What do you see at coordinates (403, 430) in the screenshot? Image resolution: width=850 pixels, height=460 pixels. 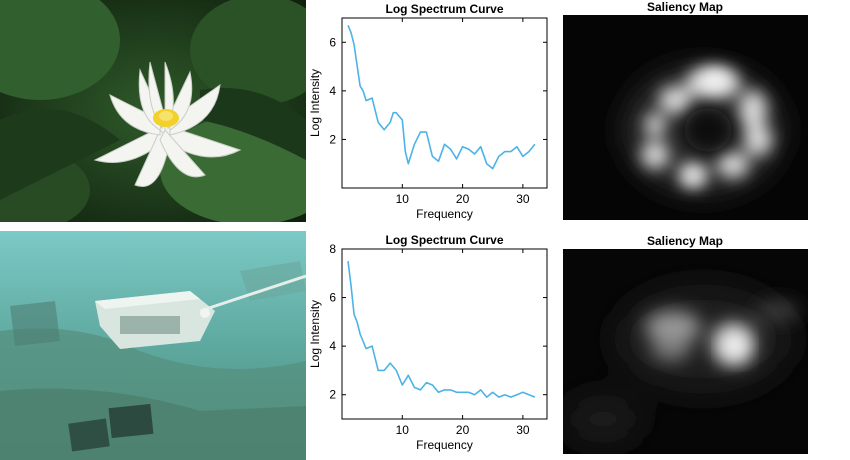 I see `bottom-chart-xtick-label: 10` at bounding box center [403, 430].